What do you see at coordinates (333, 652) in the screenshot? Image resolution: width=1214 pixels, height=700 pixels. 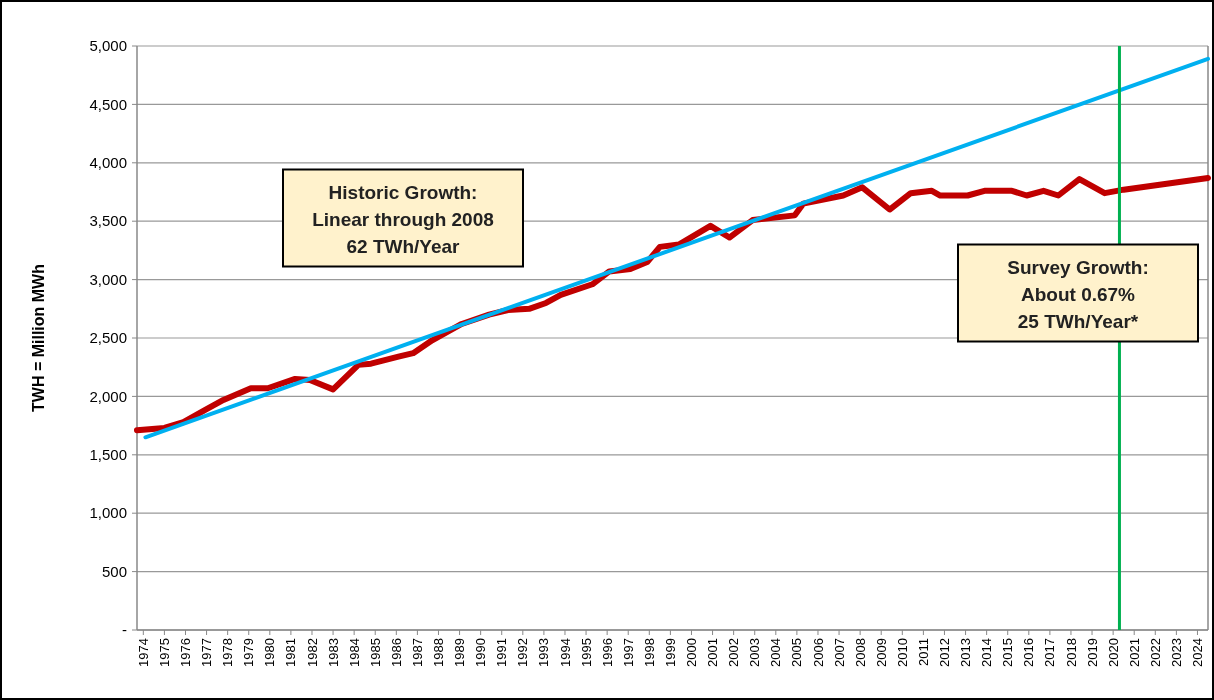 I see `x-tick-label: 1983` at bounding box center [333, 652].